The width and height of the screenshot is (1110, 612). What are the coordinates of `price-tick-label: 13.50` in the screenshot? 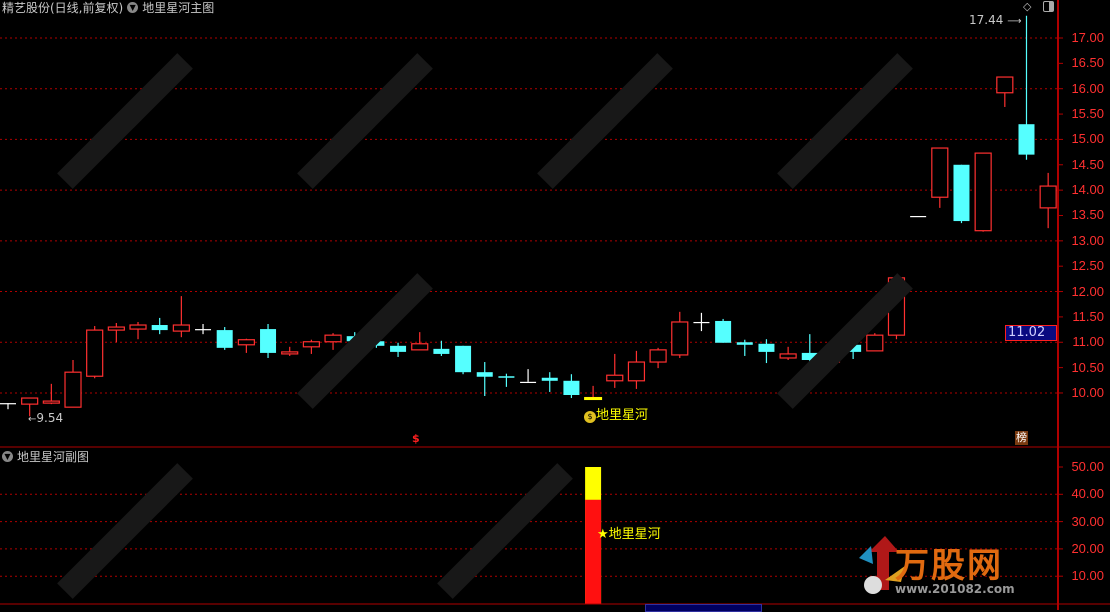 It's located at (1087, 215).